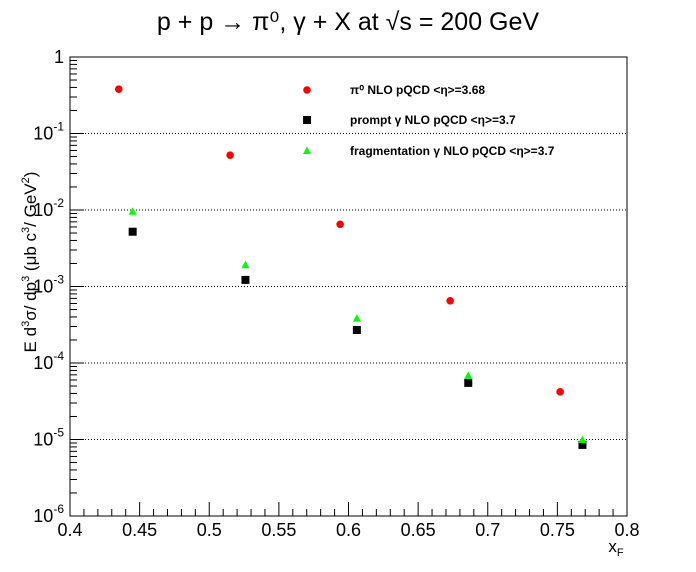 The height and width of the screenshot is (572, 696). Describe the element at coordinates (48, 361) in the screenshot. I see `y-tick-label: 10⁻⁴` at that location.